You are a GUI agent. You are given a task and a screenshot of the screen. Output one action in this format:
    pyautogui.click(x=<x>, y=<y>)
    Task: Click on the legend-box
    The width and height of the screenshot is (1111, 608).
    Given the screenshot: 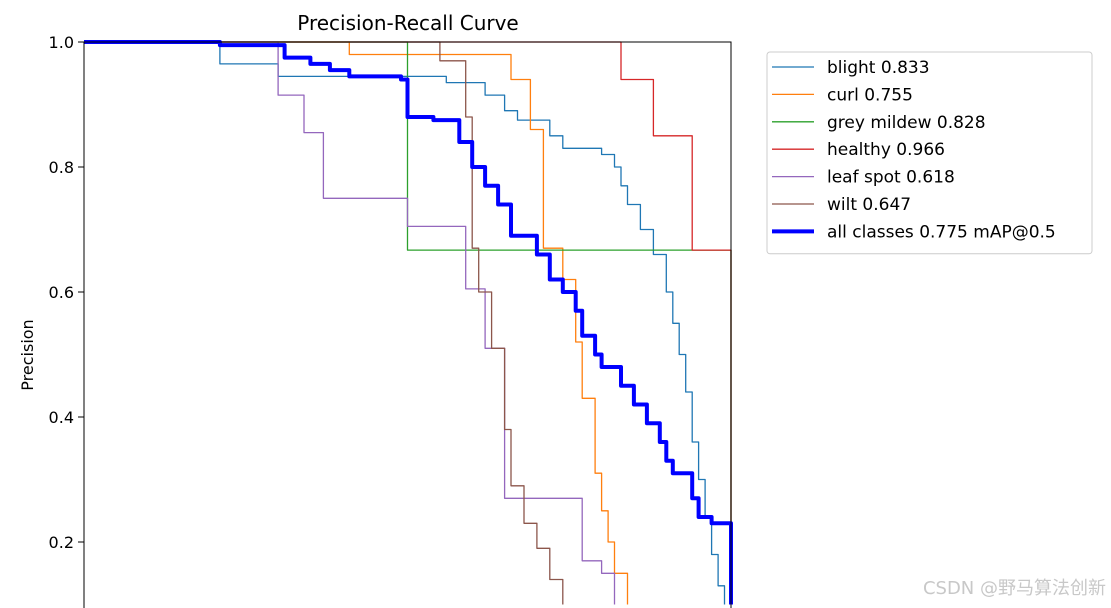 What is the action you would take?
    pyautogui.click(x=929, y=153)
    